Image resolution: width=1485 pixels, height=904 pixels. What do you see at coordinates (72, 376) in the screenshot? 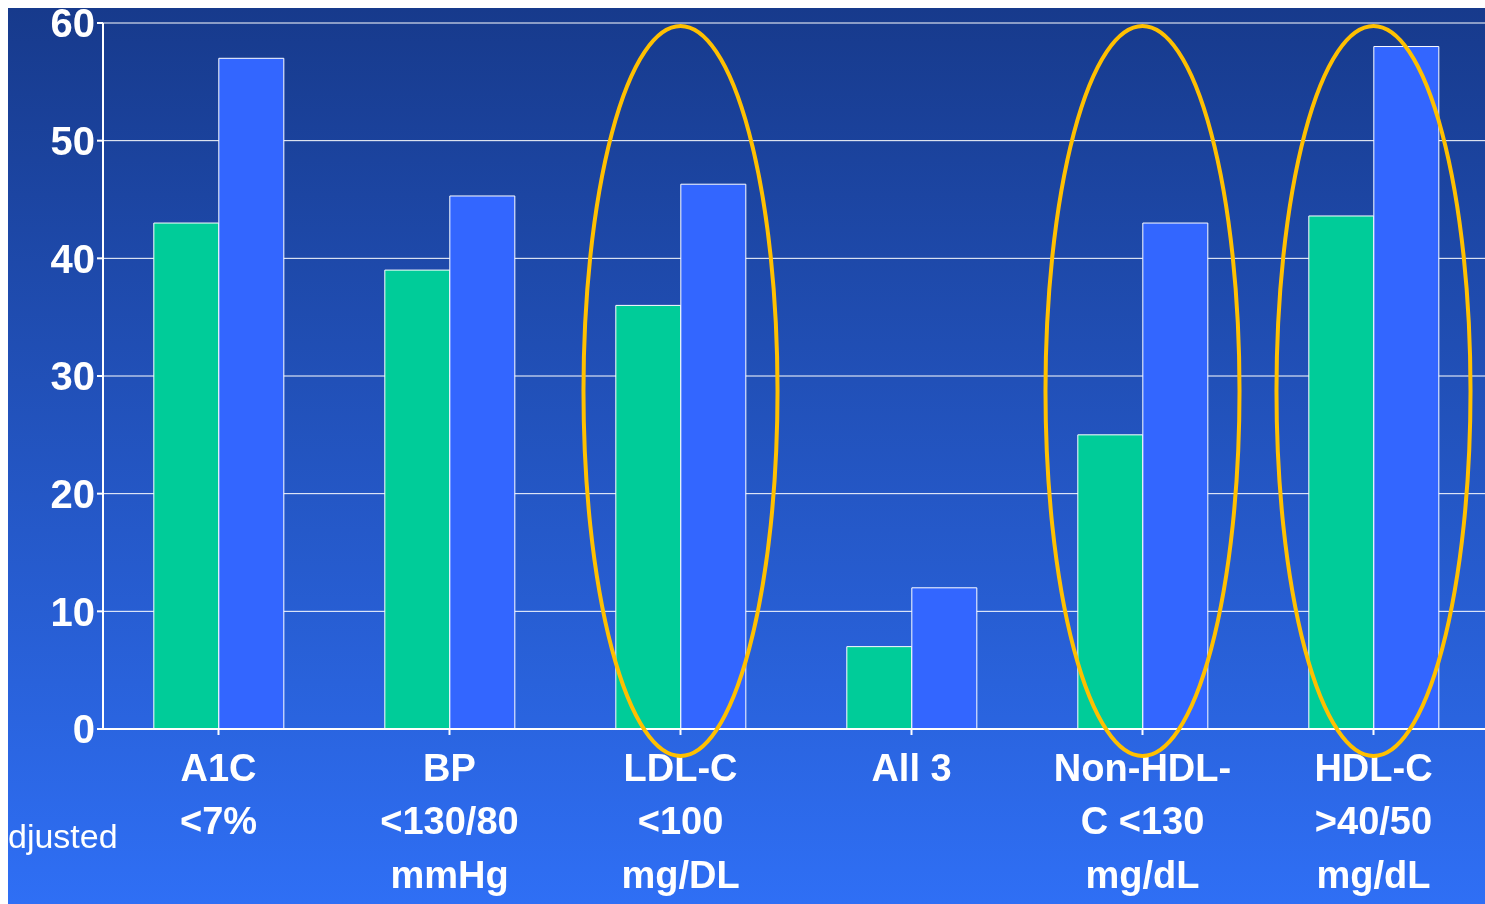
I see `y-tick-label: 30` at bounding box center [72, 376].